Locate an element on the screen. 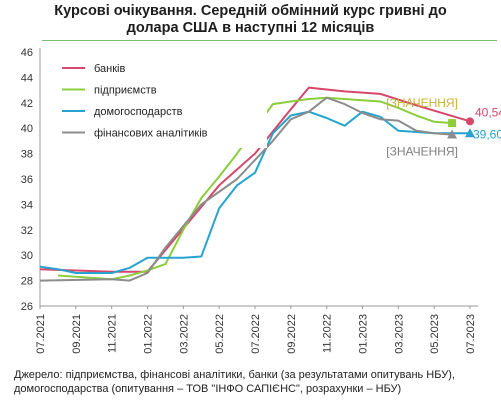 The image size is (501, 404). x-tick-label: 01.2022 is located at coordinates (149, 334).